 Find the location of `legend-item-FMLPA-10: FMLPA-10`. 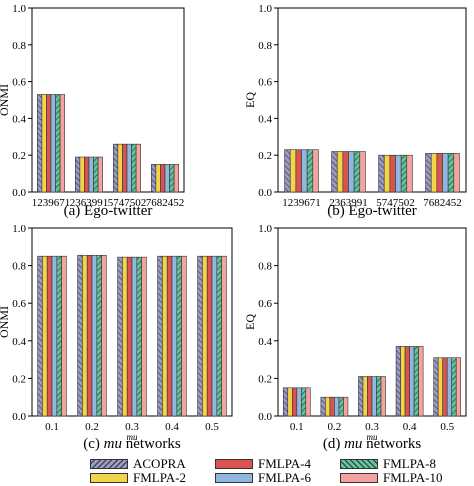

legend-item-FMLPA-10: FMLPA-10 is located at coordinates (391, 478).